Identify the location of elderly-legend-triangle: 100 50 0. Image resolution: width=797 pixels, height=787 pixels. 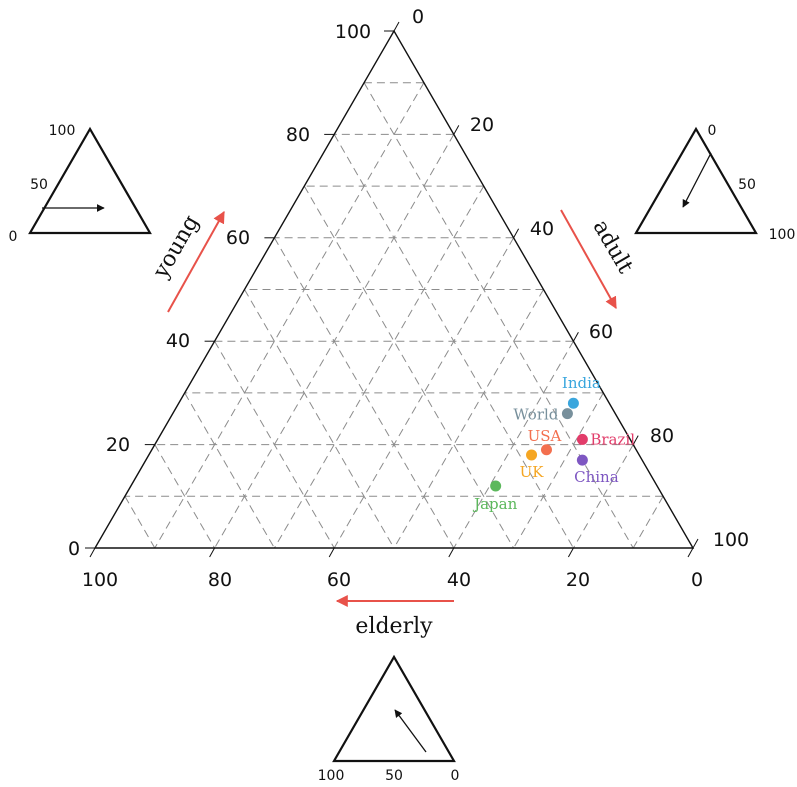
(389, 719).